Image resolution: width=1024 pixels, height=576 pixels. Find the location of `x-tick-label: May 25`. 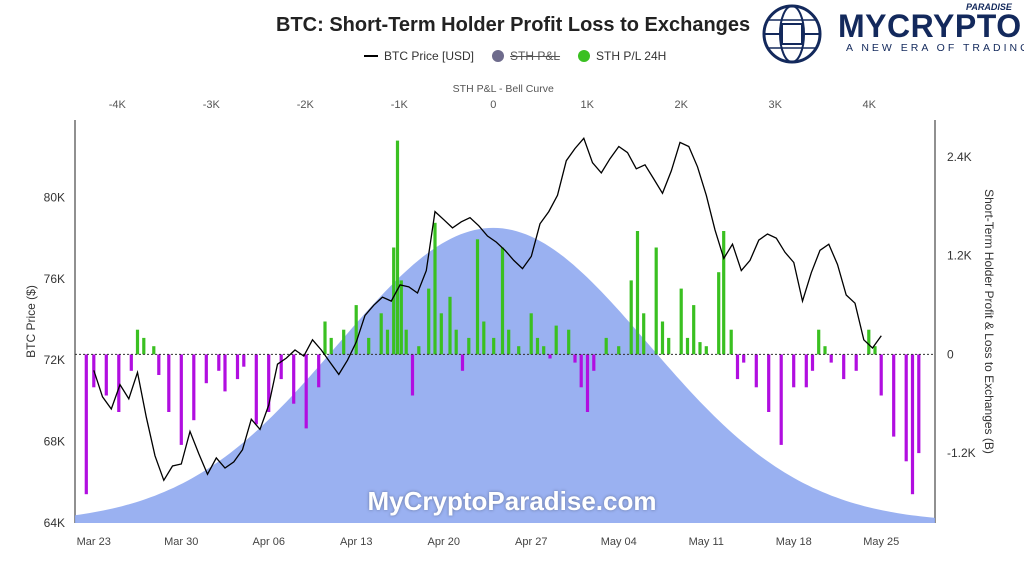

x-tick-label: May 25 is located at coordinates (881, 542).